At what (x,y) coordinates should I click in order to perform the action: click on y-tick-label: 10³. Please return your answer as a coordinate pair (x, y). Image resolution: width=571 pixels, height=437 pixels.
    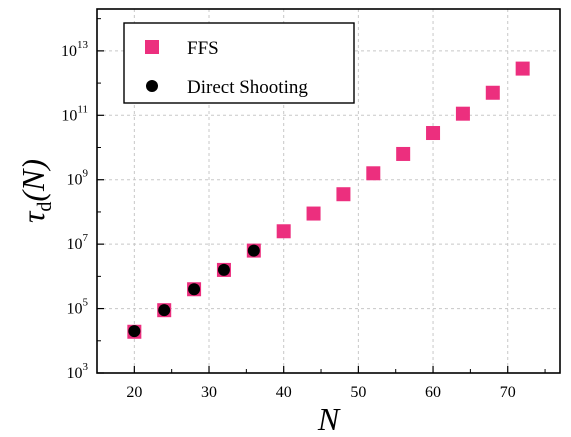
    Looking at the image, I should click on (78, 371).